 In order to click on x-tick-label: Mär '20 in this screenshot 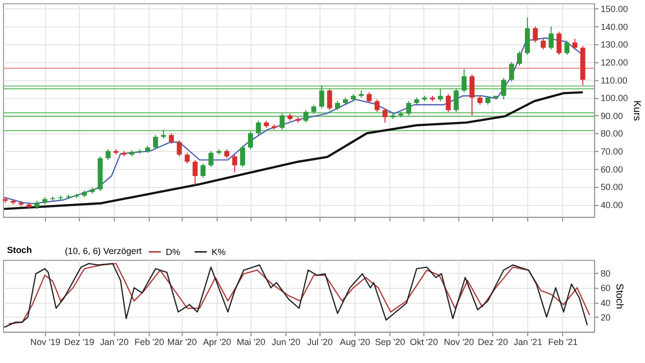, I will do `click(182, 342)`.